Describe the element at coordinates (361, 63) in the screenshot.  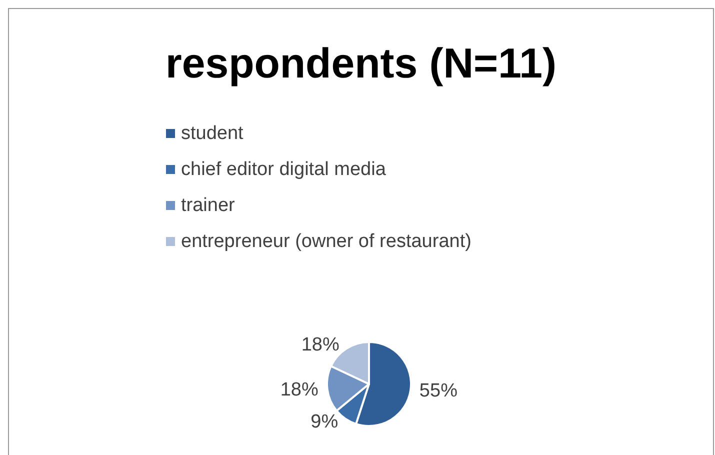
I see `chart-title: respondents (N=11)` at that location.